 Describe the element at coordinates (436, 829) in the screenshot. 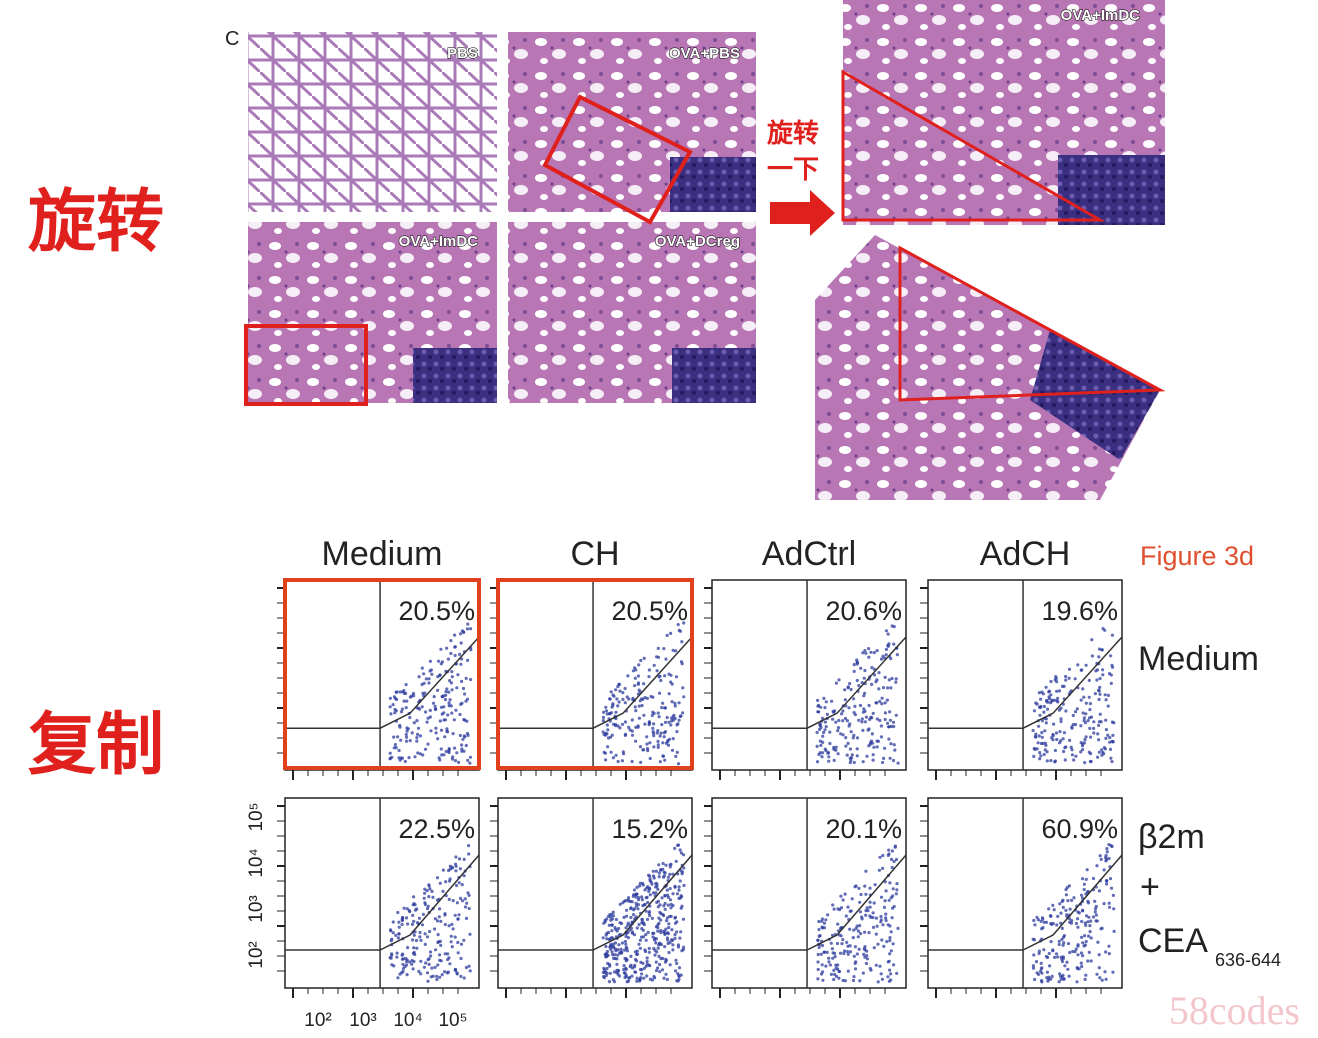

I see `percent-label: 22.5%` at that location.